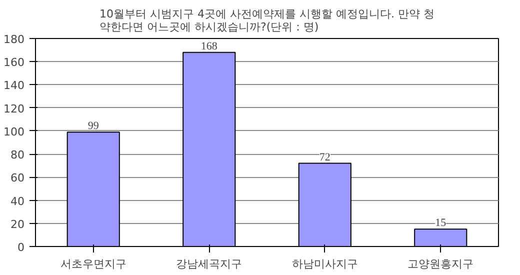 The height and width of the screenshot is (275, 520). I want to click on x-tick-label: 서초우면지구, so click(93, 264).